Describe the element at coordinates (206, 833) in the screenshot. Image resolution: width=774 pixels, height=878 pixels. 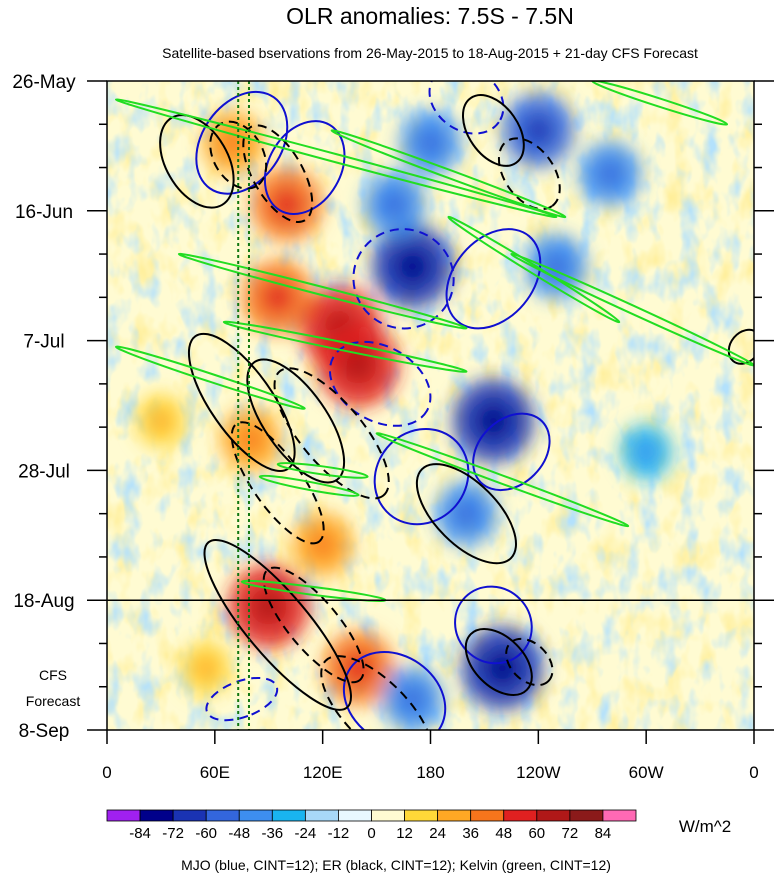
I see `colorbar-label: -60` at that location.